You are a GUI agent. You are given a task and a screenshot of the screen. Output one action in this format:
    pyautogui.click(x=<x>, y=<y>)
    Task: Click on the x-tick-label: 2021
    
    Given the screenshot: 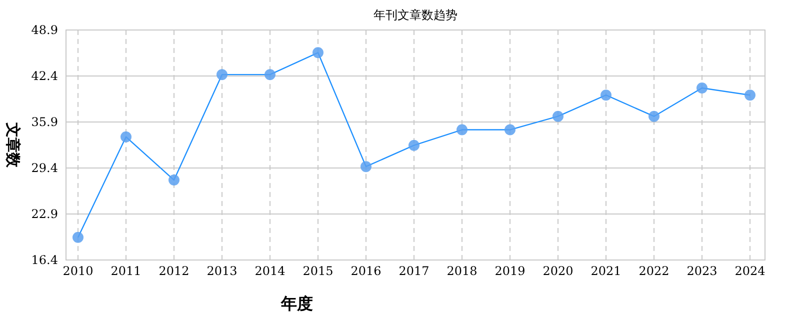 What is the action you would take?
    pyautogui.click(x=606, y=271)
    